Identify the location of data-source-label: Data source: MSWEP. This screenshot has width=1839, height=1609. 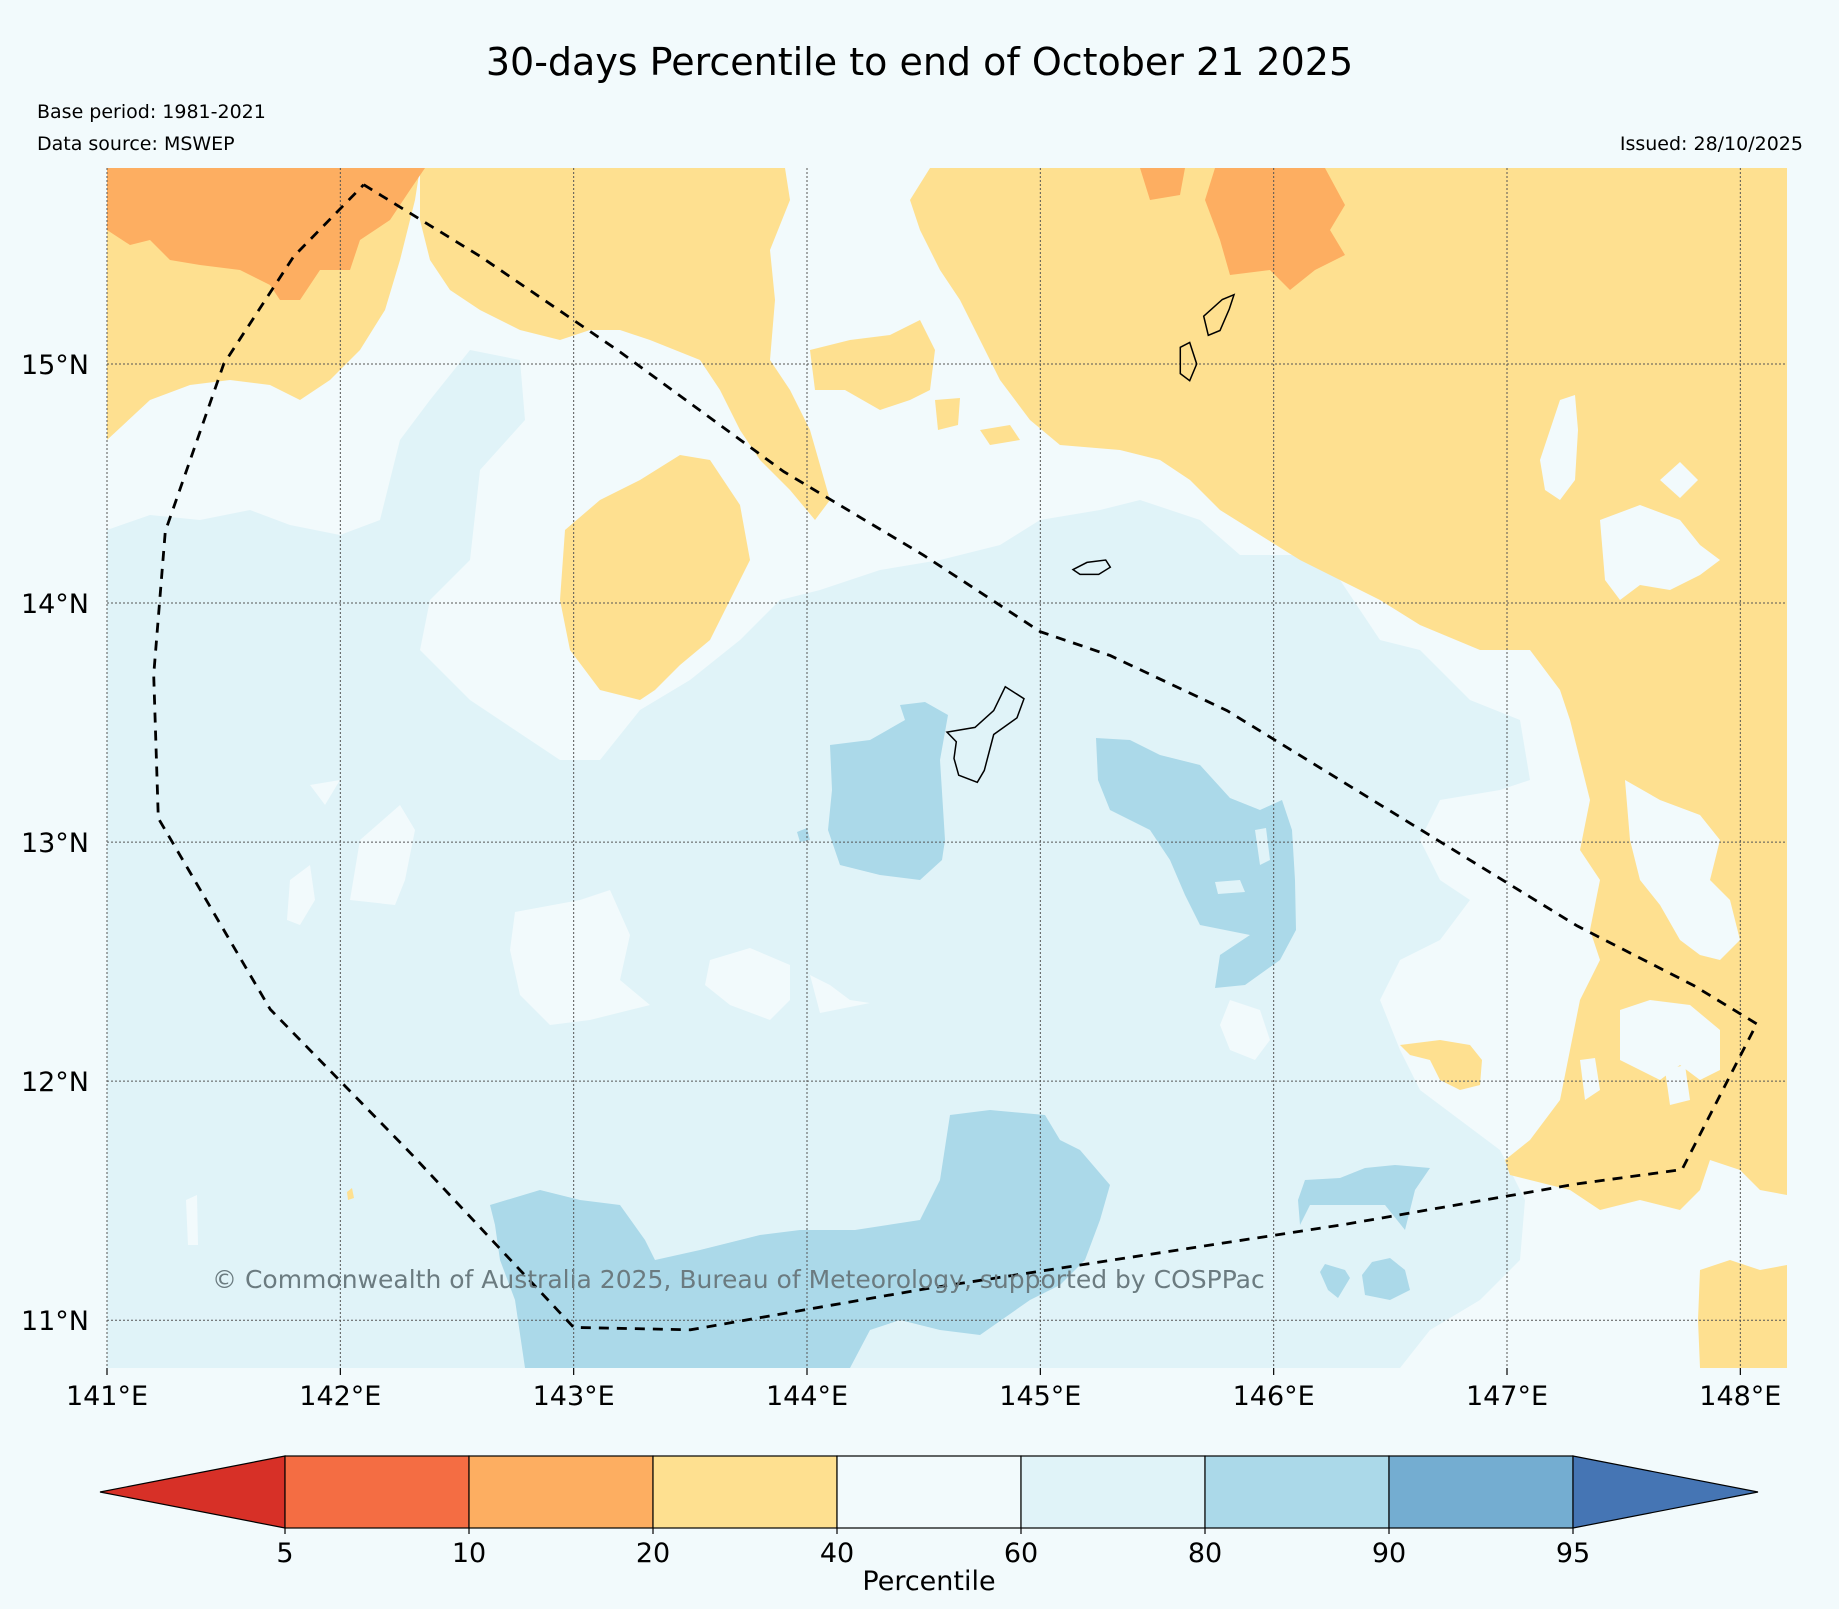
(136, 144).